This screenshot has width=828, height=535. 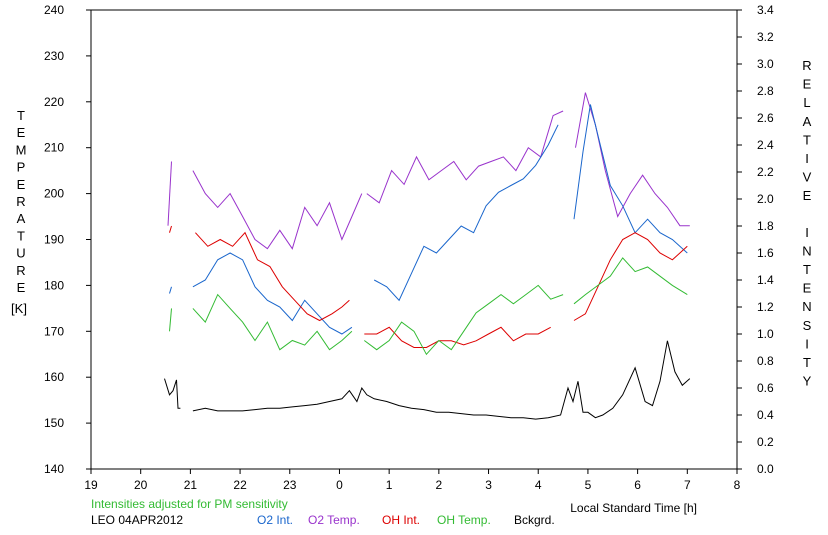 I want to click on x-tick-label: 20, so click(x=141, y=485).